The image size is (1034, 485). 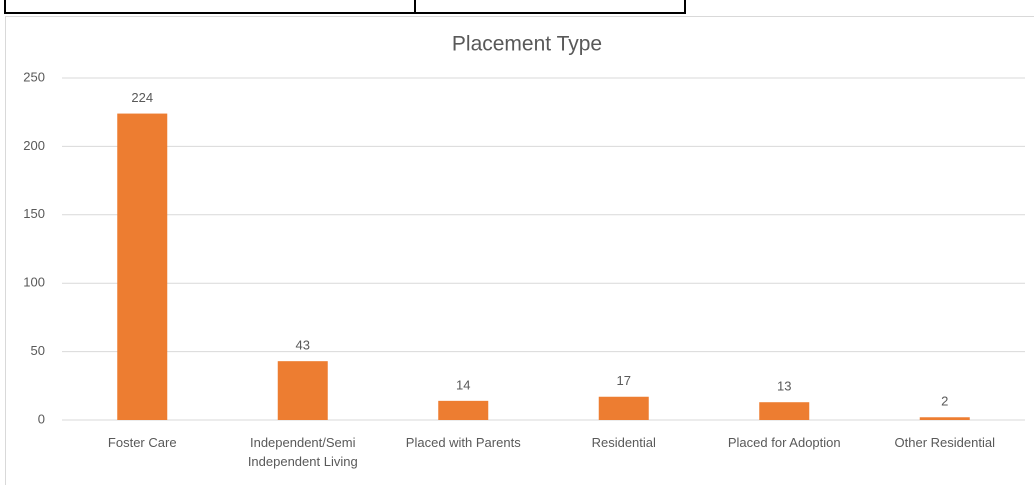 I want to click on x-tick-label: Placed with Parents, so click(x=463, y=442).